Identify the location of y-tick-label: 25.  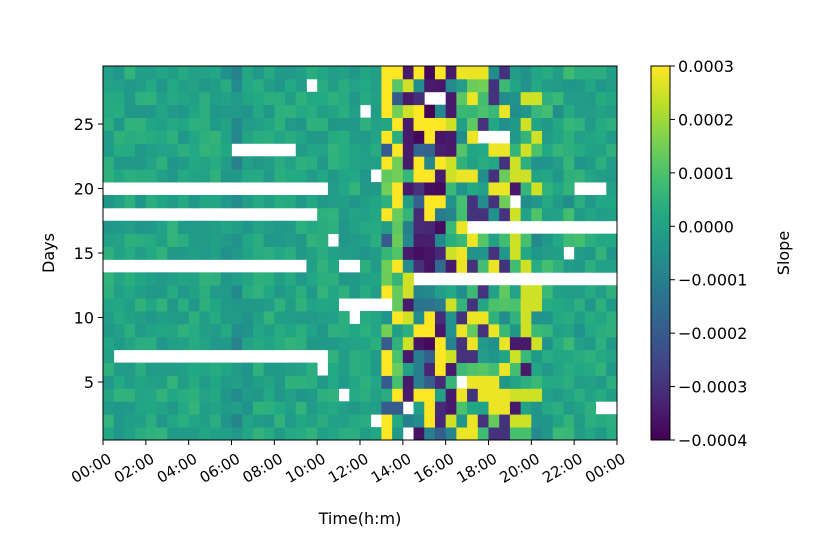
(84, 124).